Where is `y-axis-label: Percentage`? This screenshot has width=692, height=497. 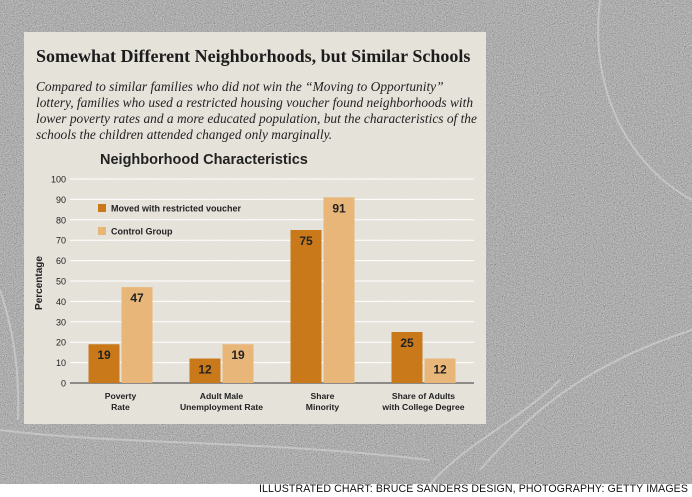
y-axis-label: Percentage is located at coordinates (39, 283).